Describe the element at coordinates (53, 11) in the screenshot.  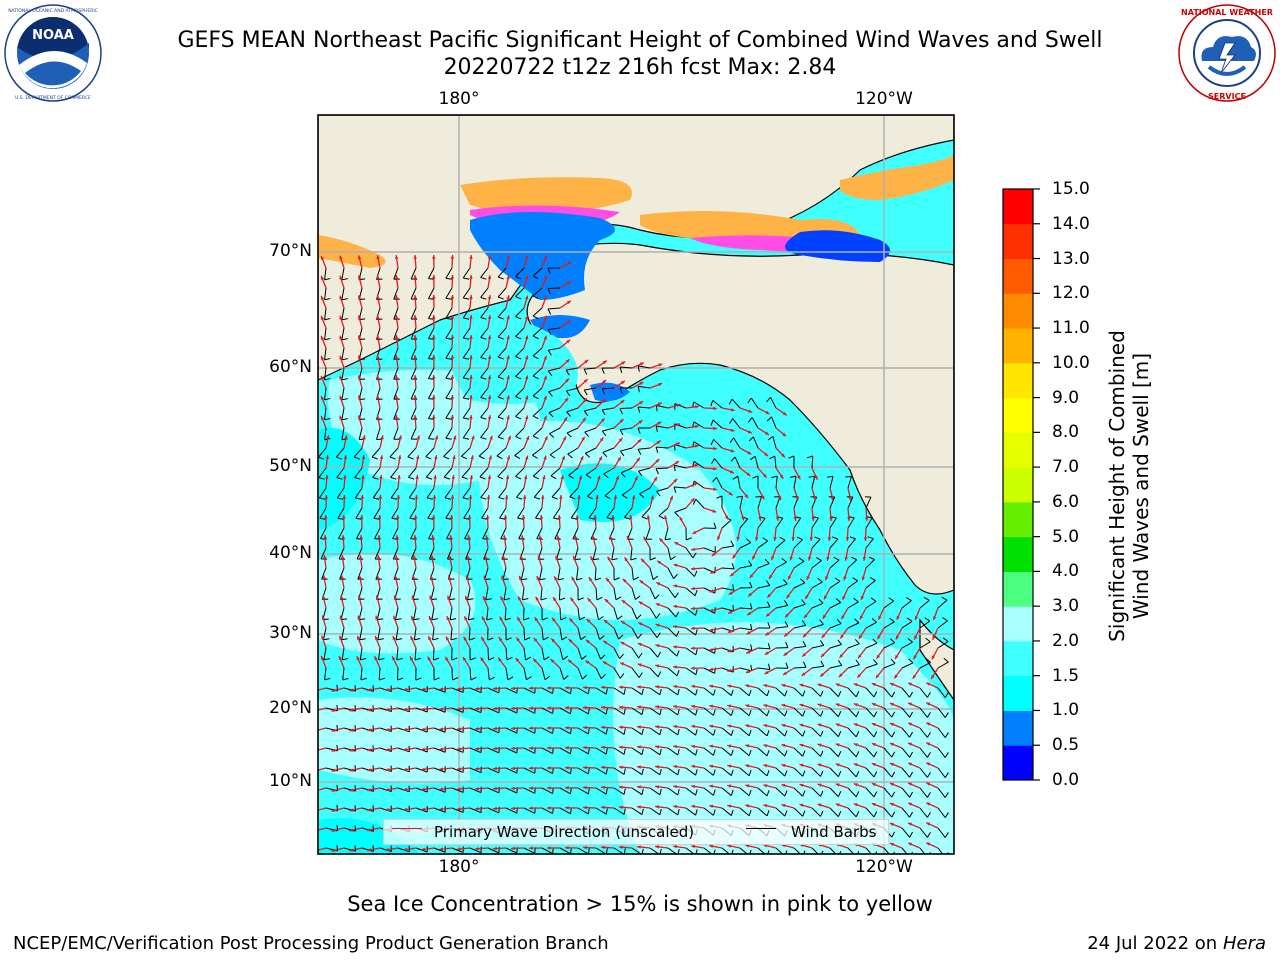
I see `svg-text:NATIONAL OCEANIC AND ATMOSPHER: NATIONAL OCEANIC AND ATMOSPHERIC` at that location.